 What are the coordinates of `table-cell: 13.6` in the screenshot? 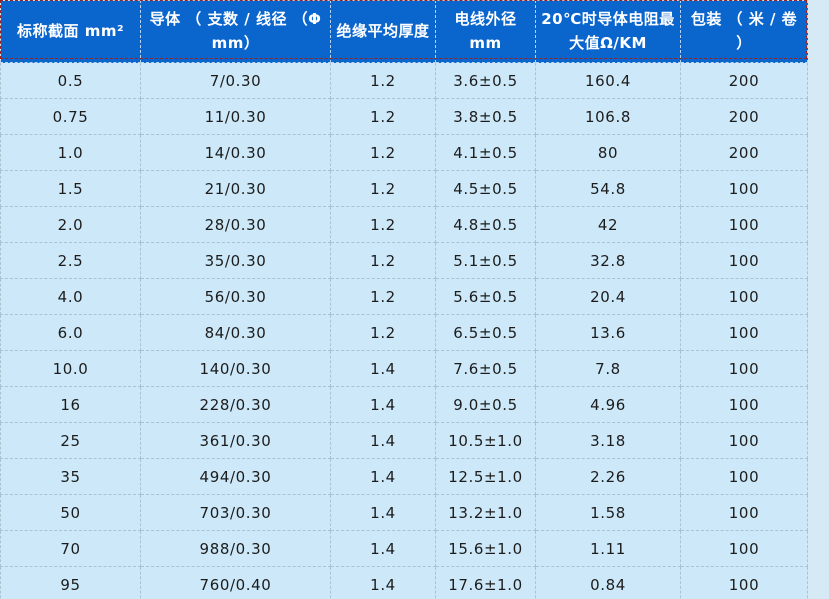 It's located at (608, 332).